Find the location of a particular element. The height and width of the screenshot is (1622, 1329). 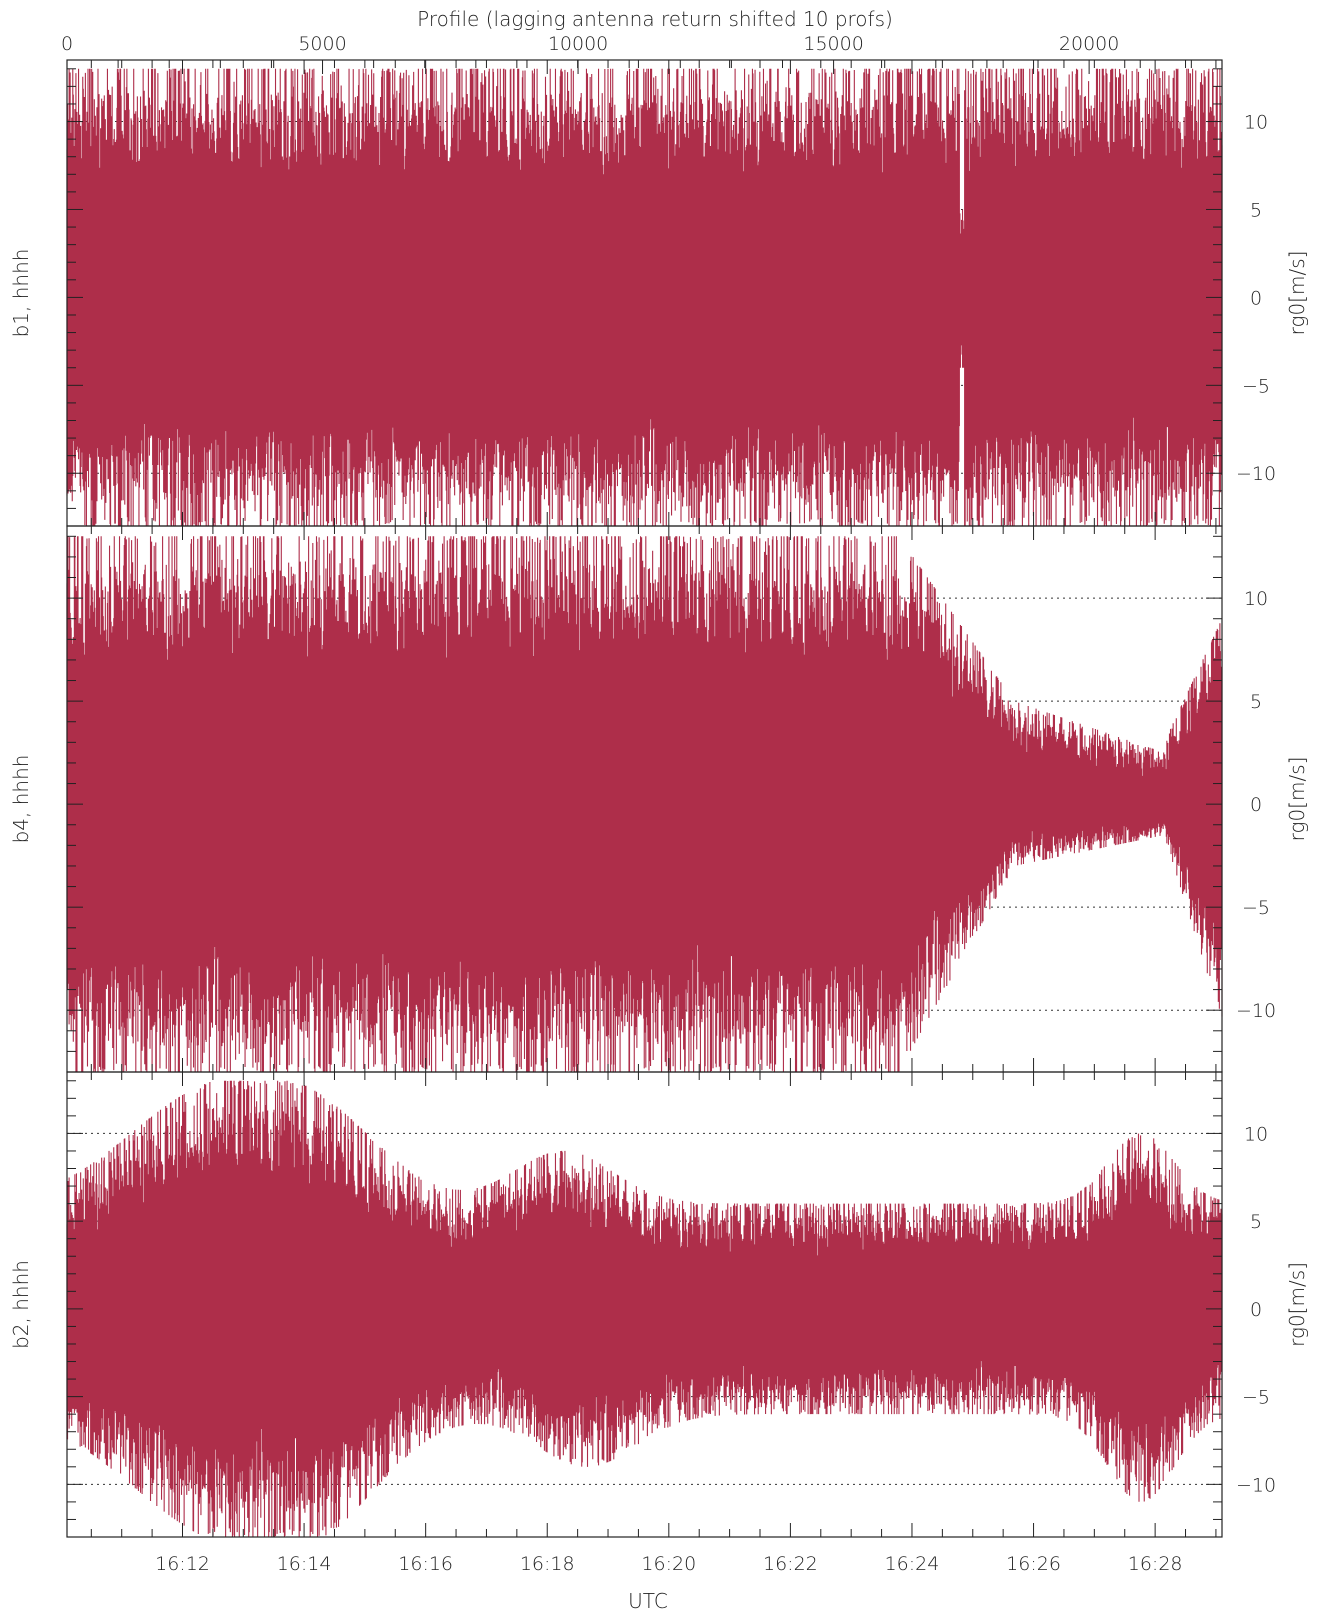

x-tick-label-6: 16:24 is located at coordinates (912, 1564).